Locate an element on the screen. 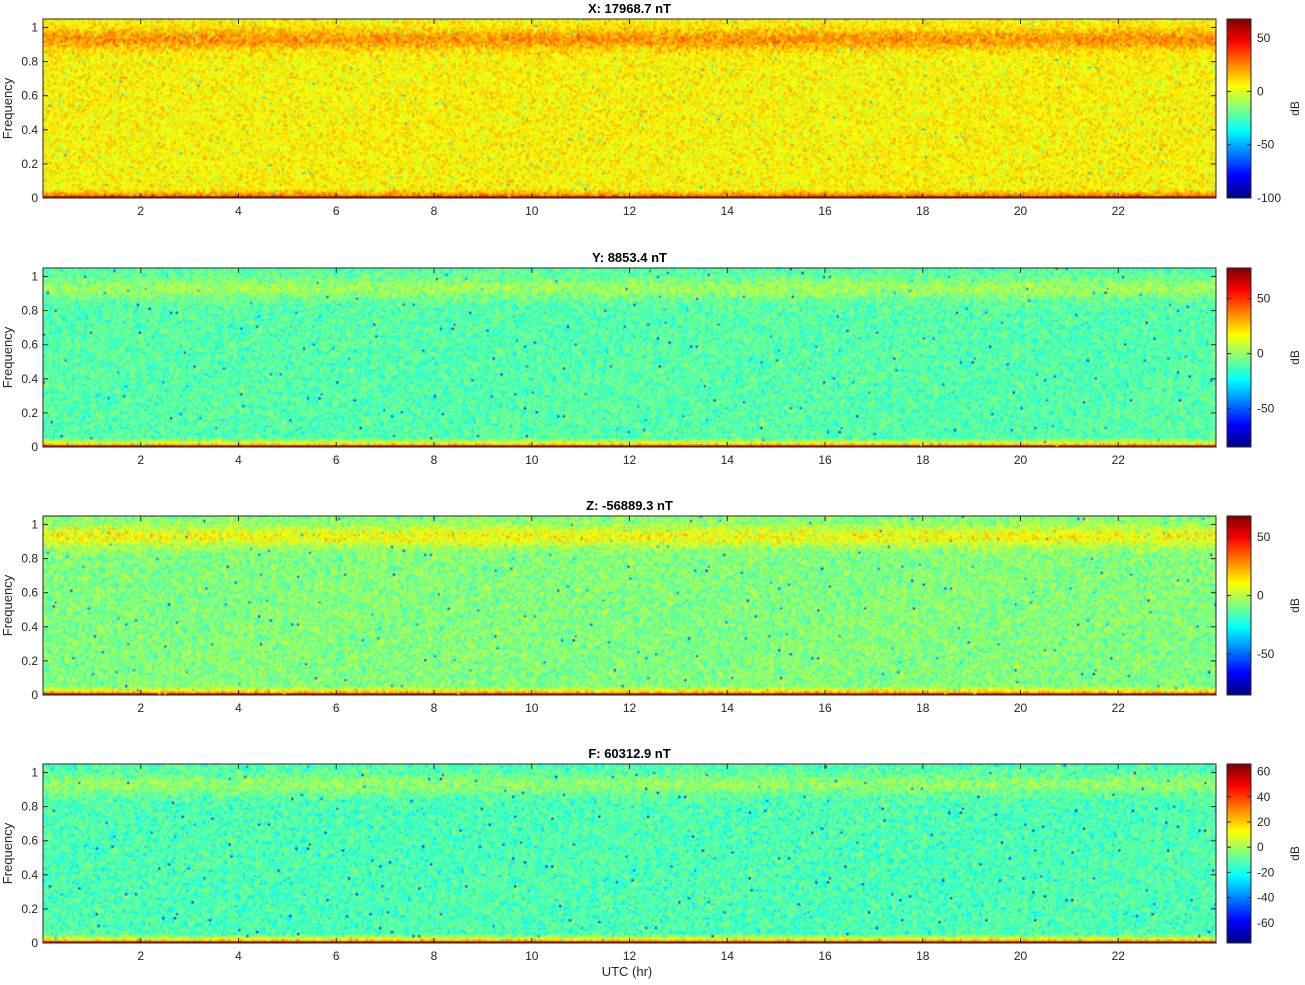 Image resolution: width=1305 pixels, height=985 pixels. panel-title: Y: 8853.4 nT is located at coordinates (629, 257).